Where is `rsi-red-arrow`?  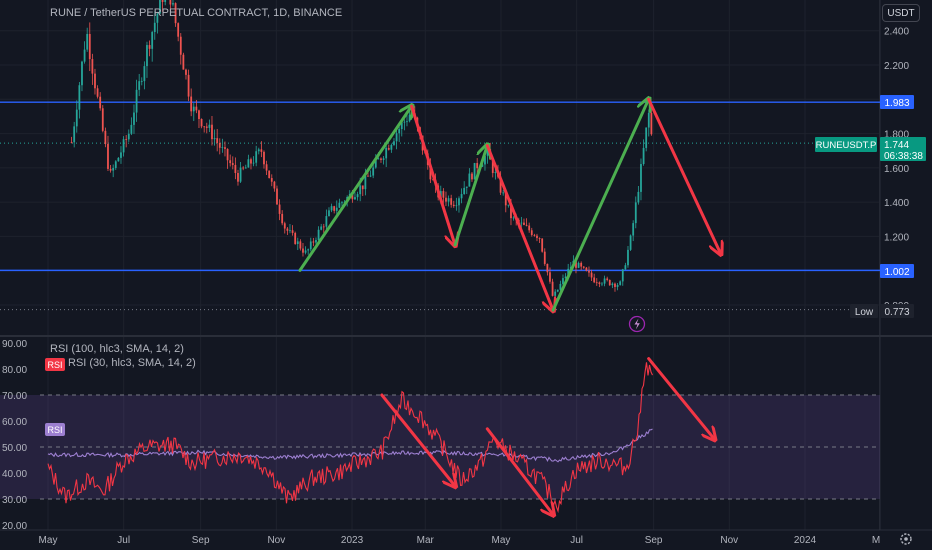
rsi-red-arrow is located at coordinates (681, 398).